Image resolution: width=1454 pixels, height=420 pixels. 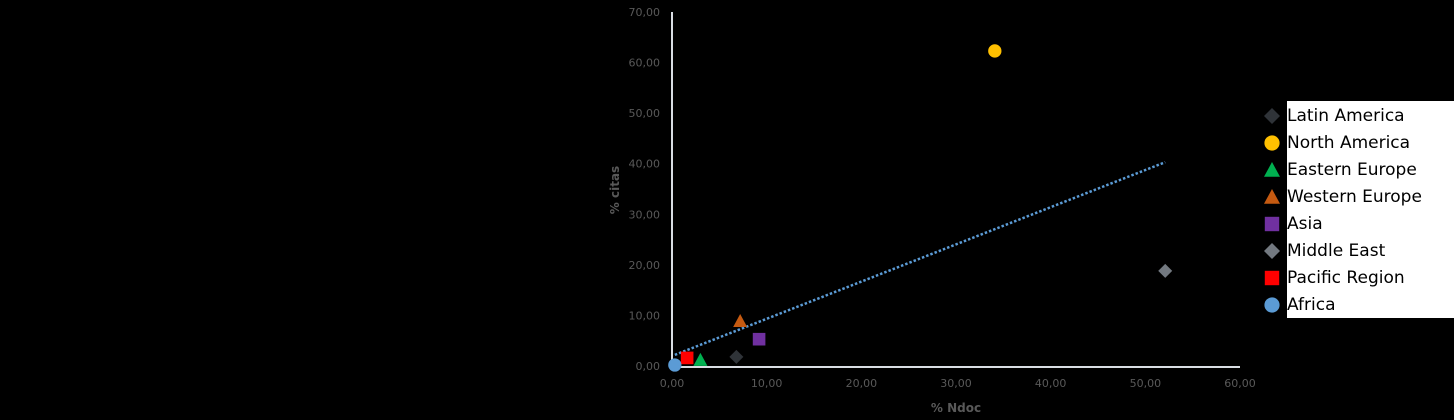 What do you see at coordinates (759, 339) in the screenshot?
I see `data-point-asia` at bounding box center [759, 339].